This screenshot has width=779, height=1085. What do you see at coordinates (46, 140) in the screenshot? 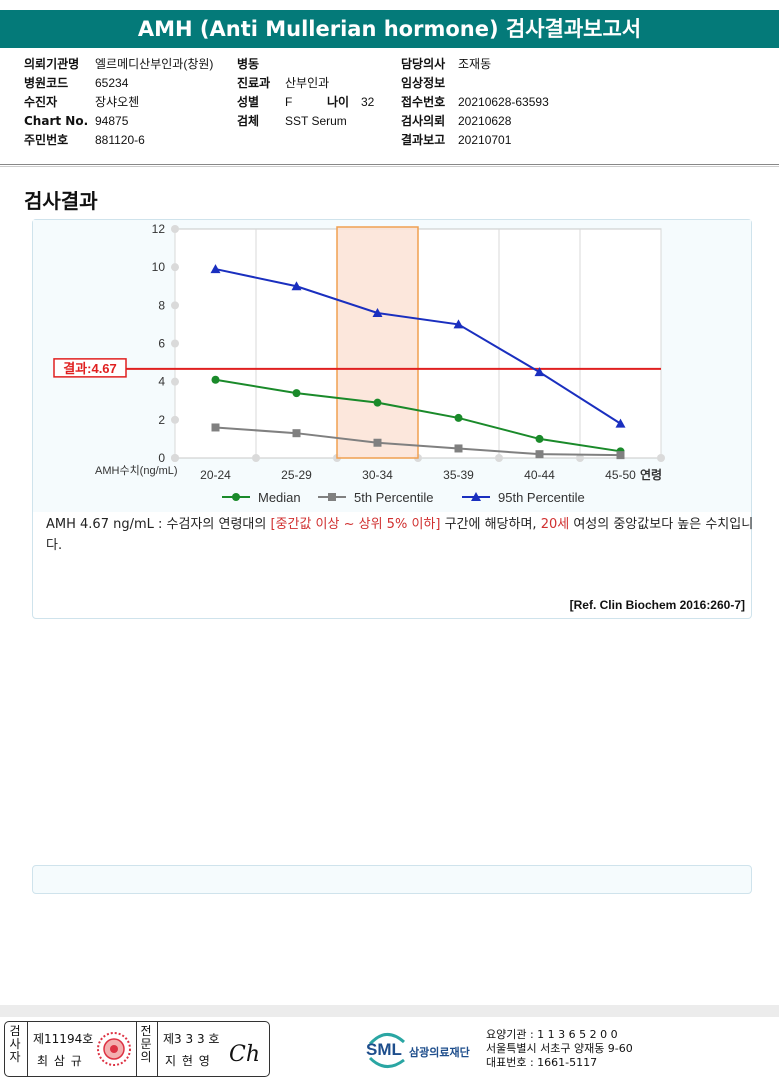
I see `patient-field-label: 주민번호` at bounding box center [46, 140].